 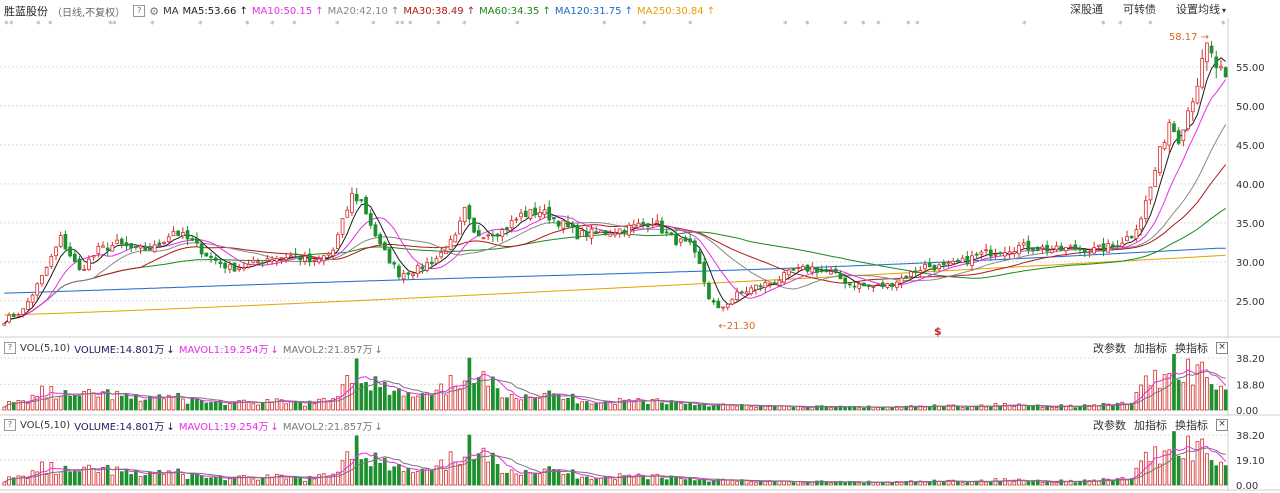 I want to click on vol-panel-1-add-indicator-button: 加指标, so click(x=1150, y=348).